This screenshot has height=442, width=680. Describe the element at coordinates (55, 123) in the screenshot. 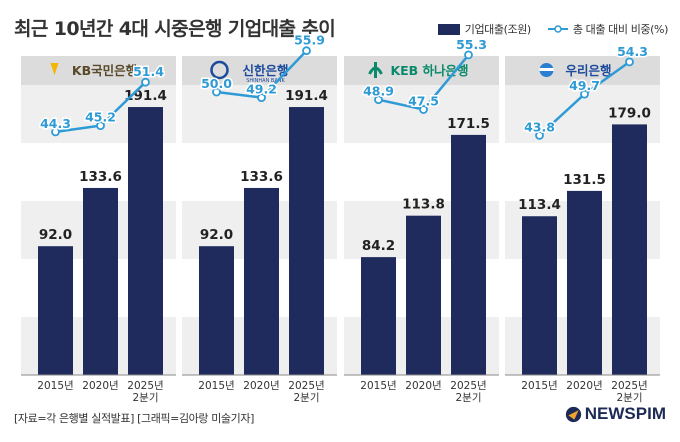

I see `ratio-value-label: 44.3` at that location.